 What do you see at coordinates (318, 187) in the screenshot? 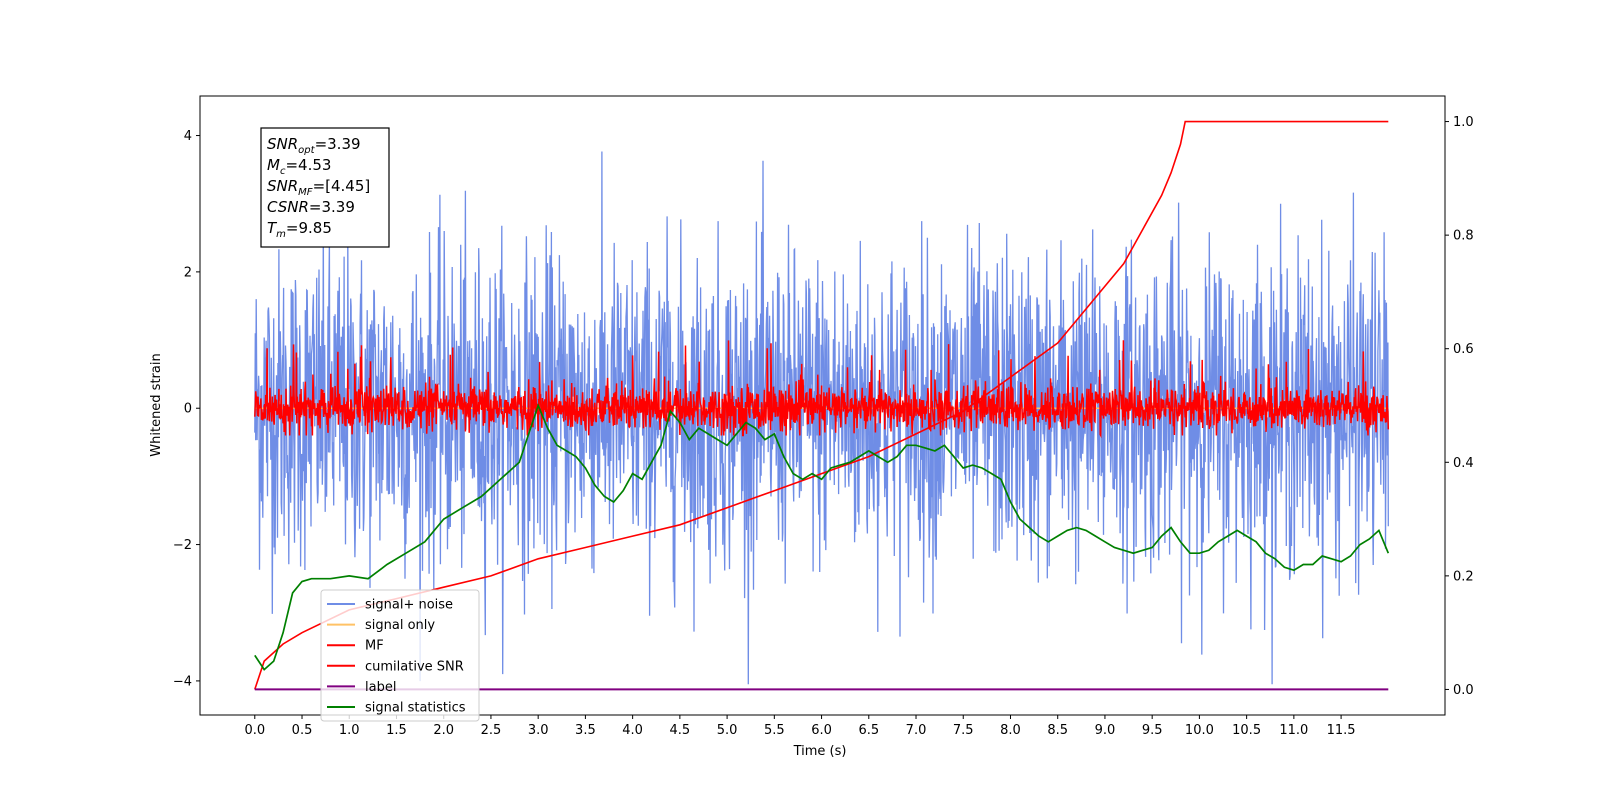
I see `annotation-line: SNRMF=[4.45]` at bounding box center [318, 187].